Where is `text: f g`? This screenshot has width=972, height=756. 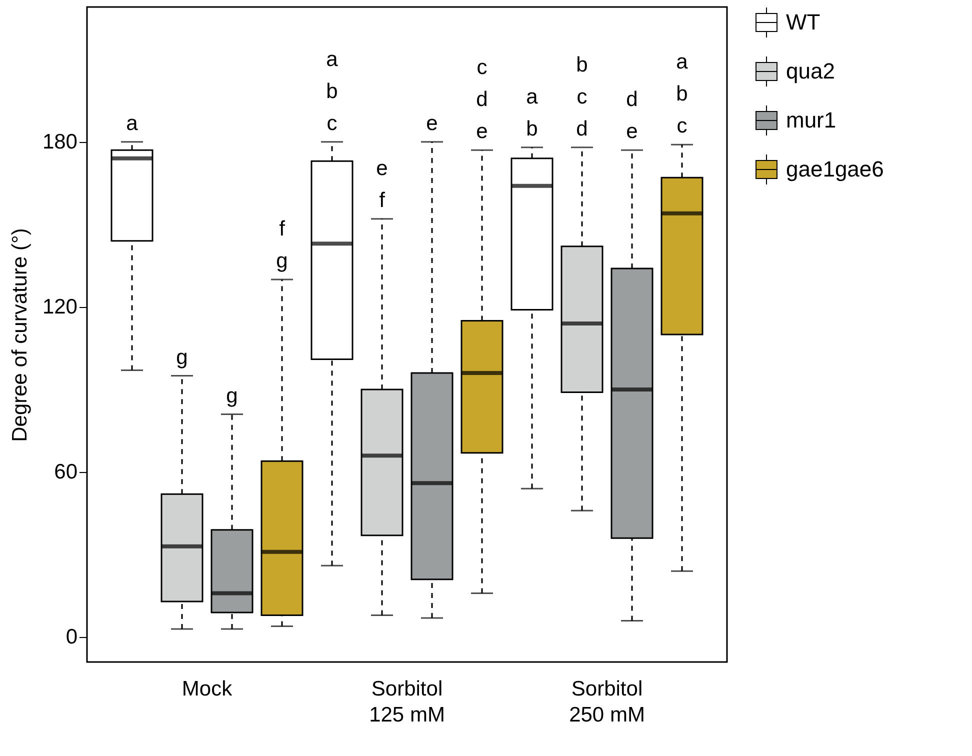 text: f g is located at coordinates (282, 244).